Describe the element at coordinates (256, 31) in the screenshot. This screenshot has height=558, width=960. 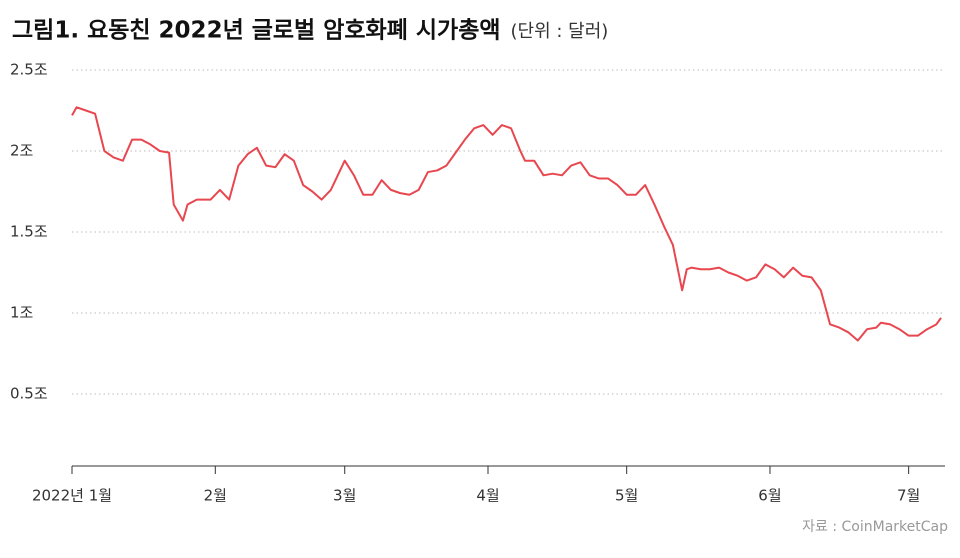
I see `chart-title: 그림1. 요동친 2022년 글로벌 암호화폐 시가총액` at that location.